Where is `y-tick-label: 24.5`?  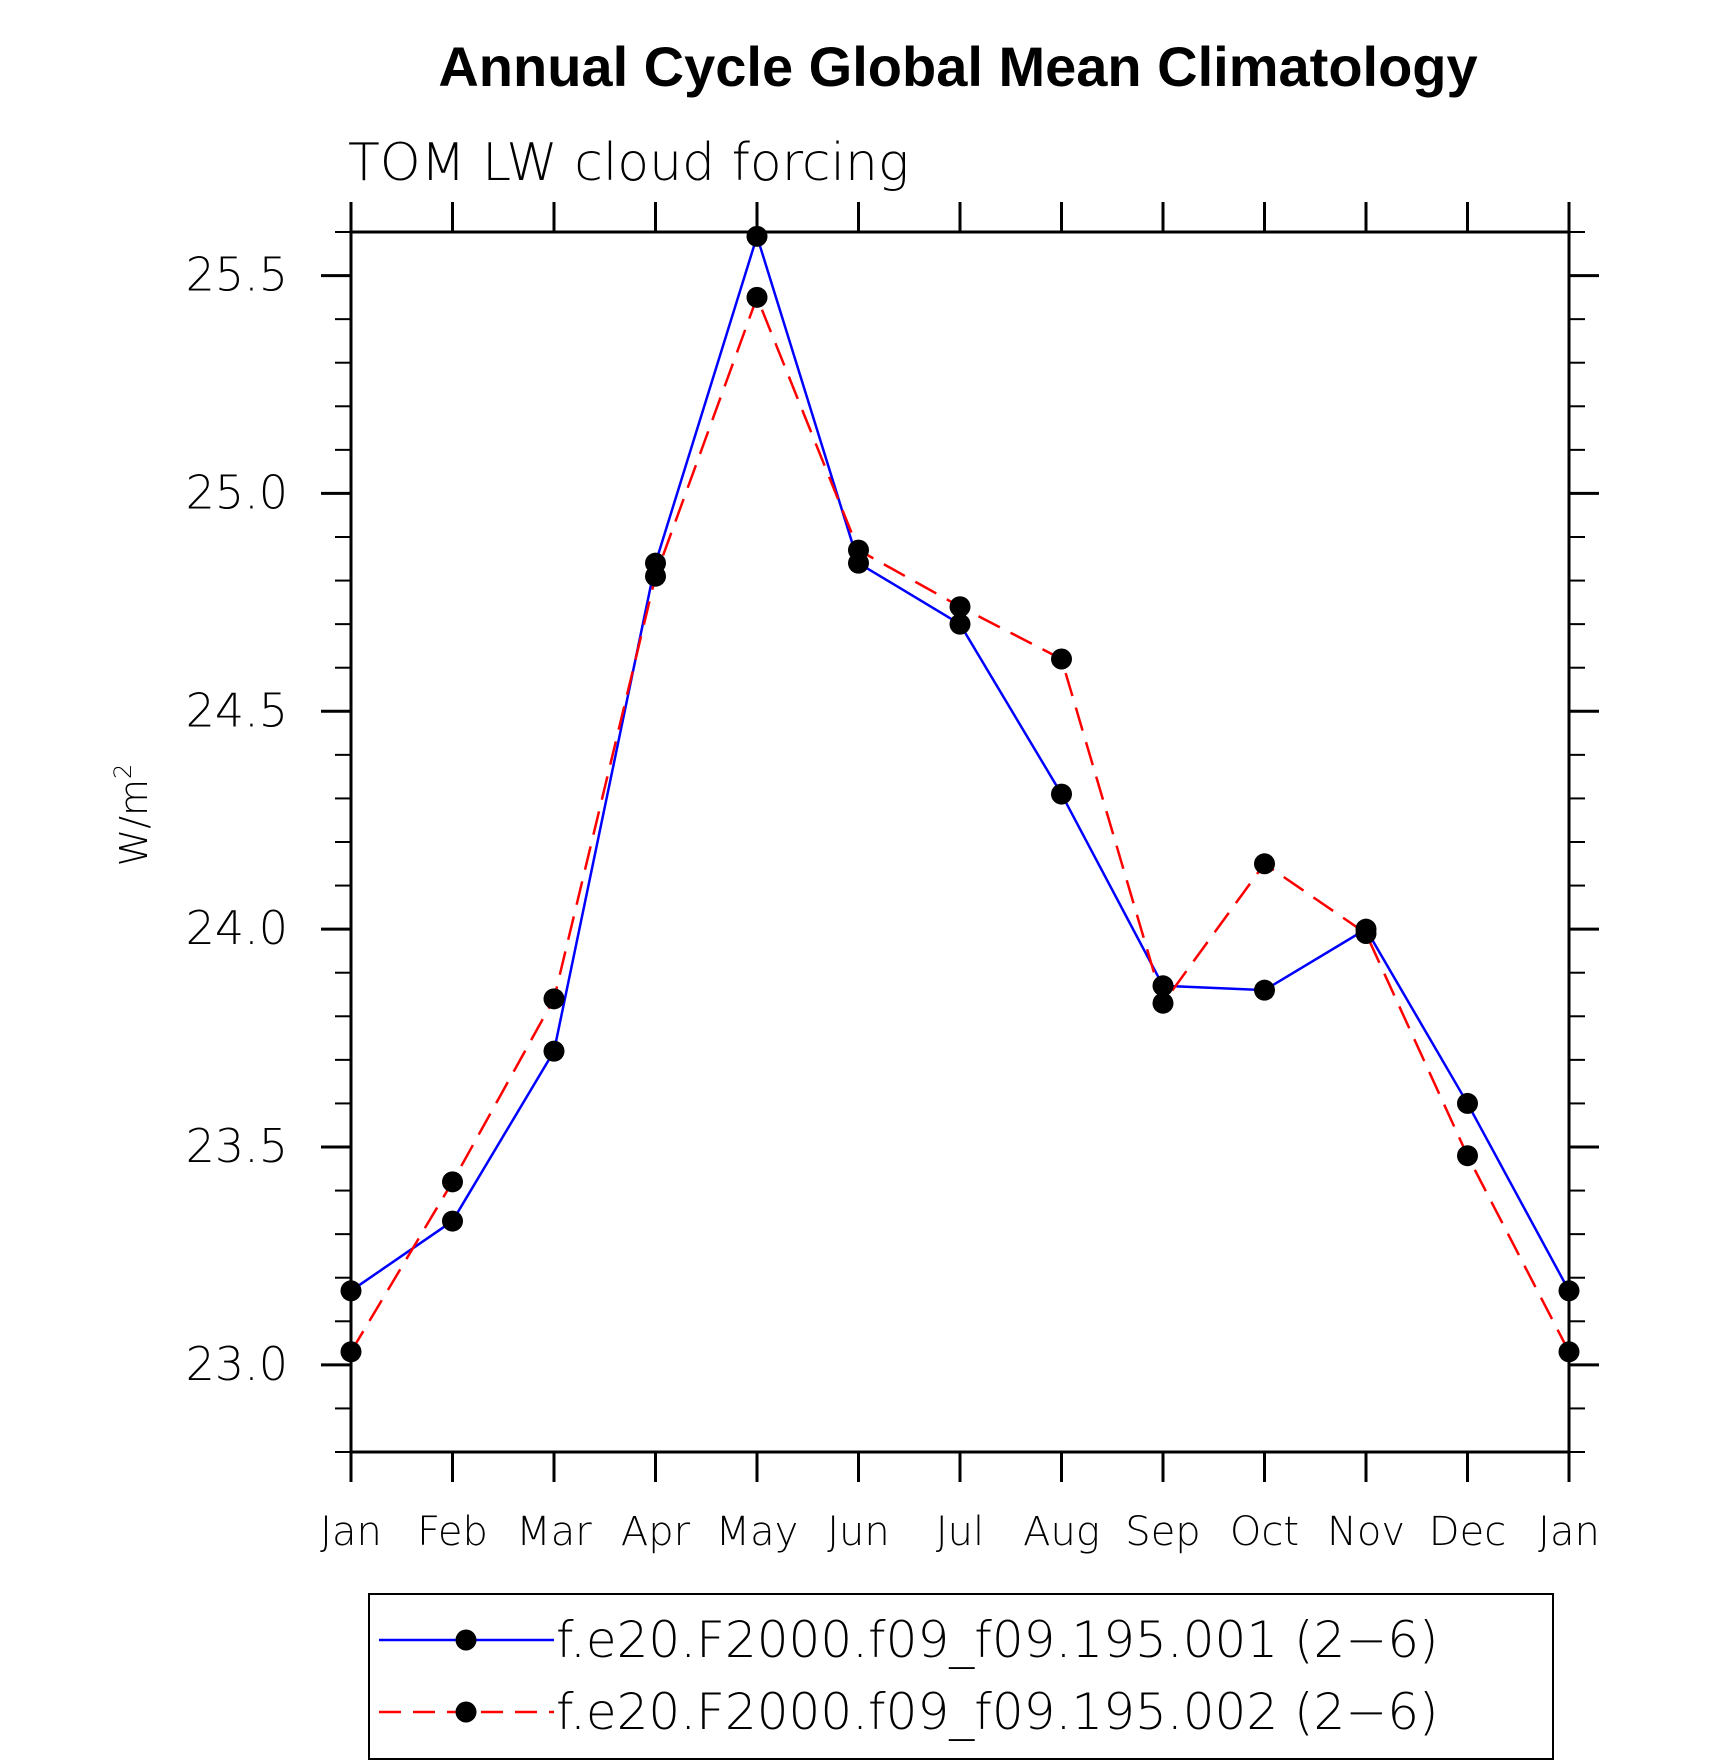
y-tick-label: 24.5 is located at coordinates (237, 710).